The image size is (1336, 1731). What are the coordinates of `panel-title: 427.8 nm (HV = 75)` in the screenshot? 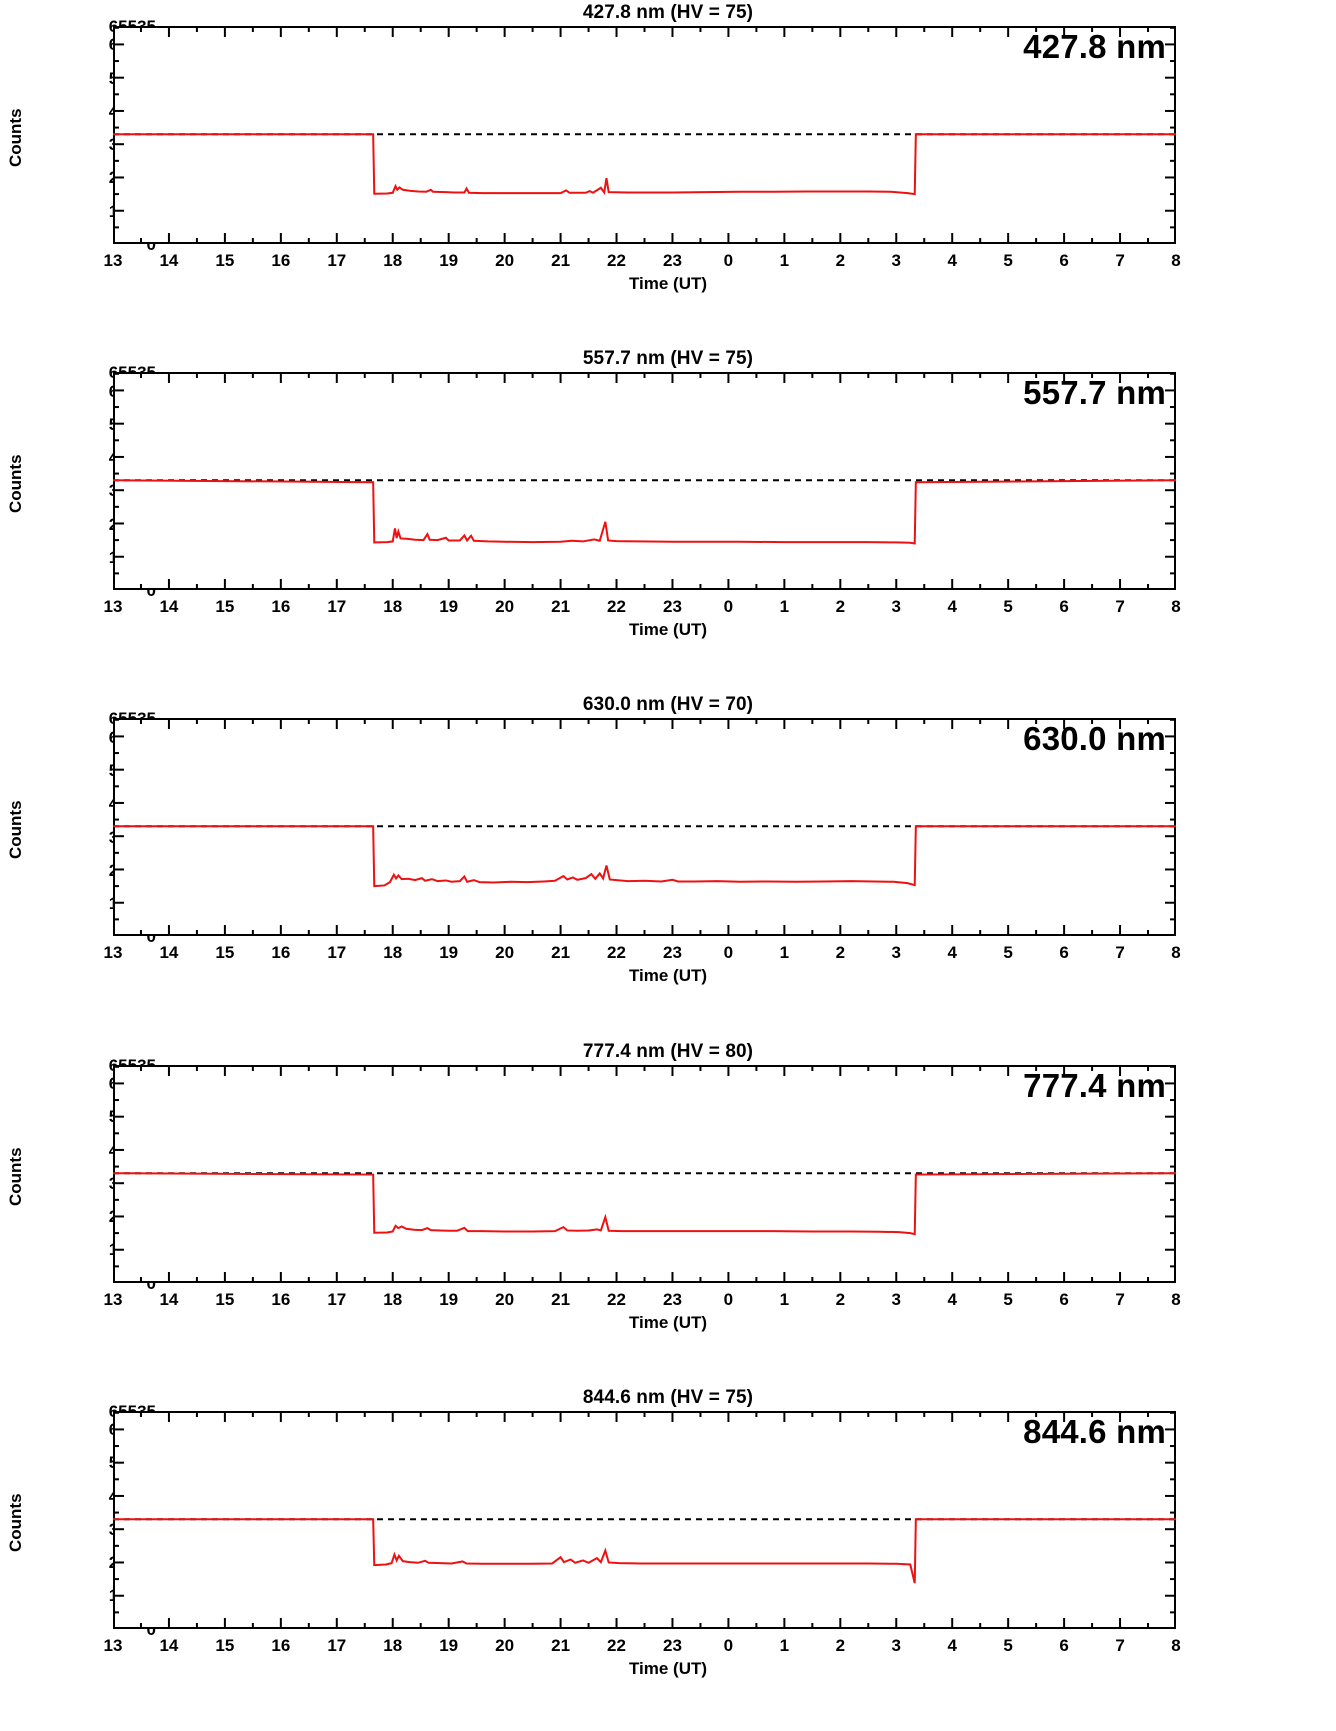 It's located at (668, 12).